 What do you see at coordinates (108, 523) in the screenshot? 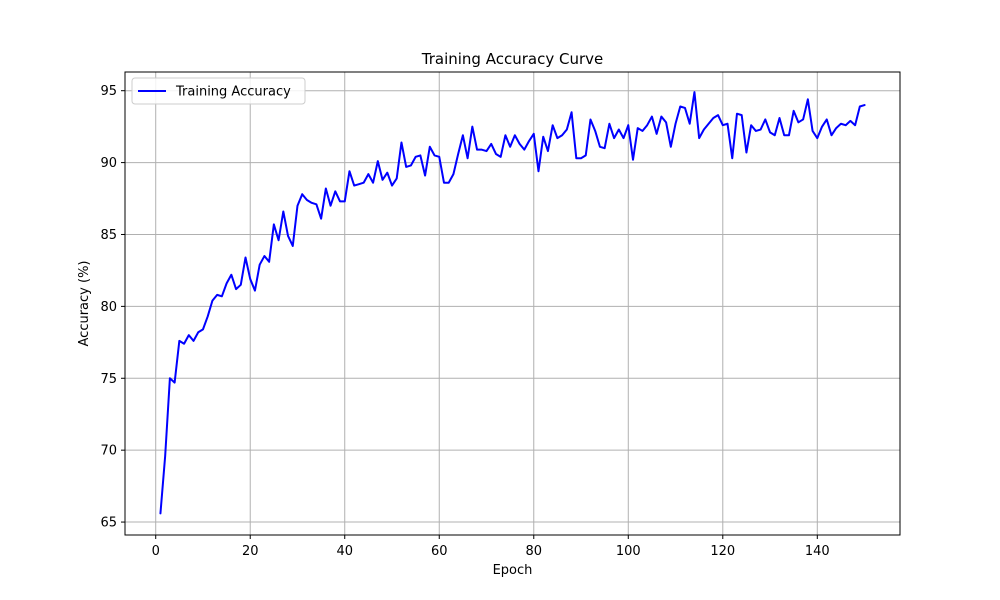
I see `y-tick-label: 65` at bounding box center [108, 523].